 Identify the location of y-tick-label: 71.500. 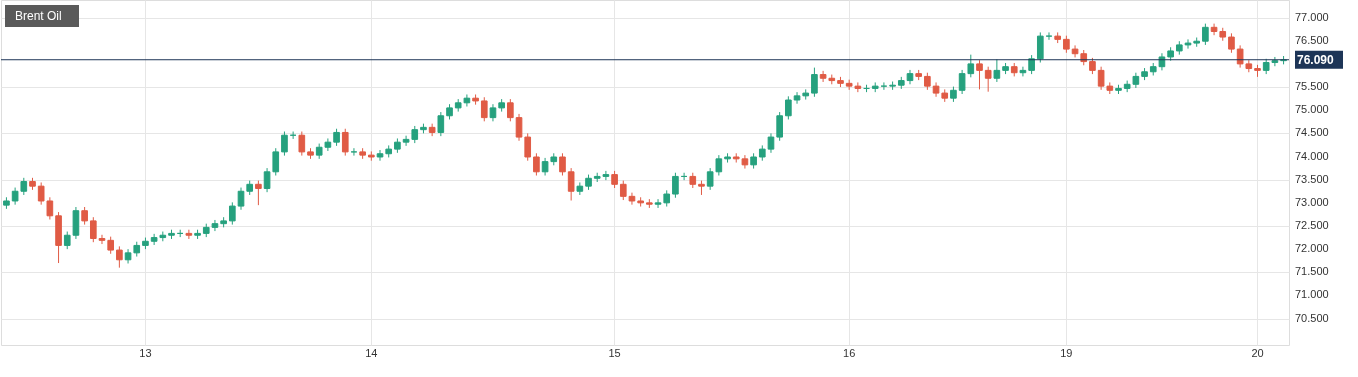
(1312, 271).